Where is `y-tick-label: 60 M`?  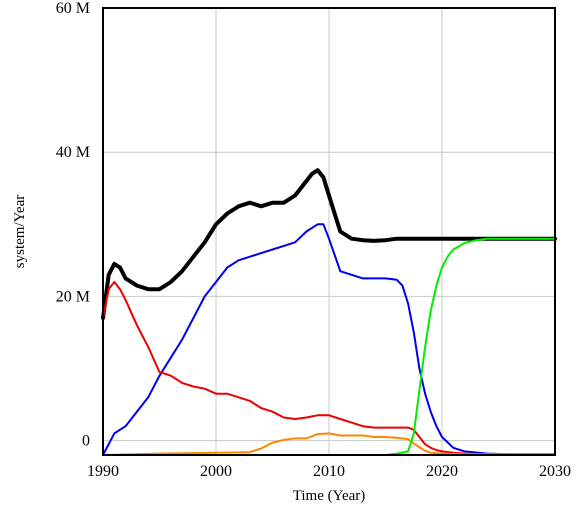 y-tick-label: 60 M is located at coordinates (73, 8).